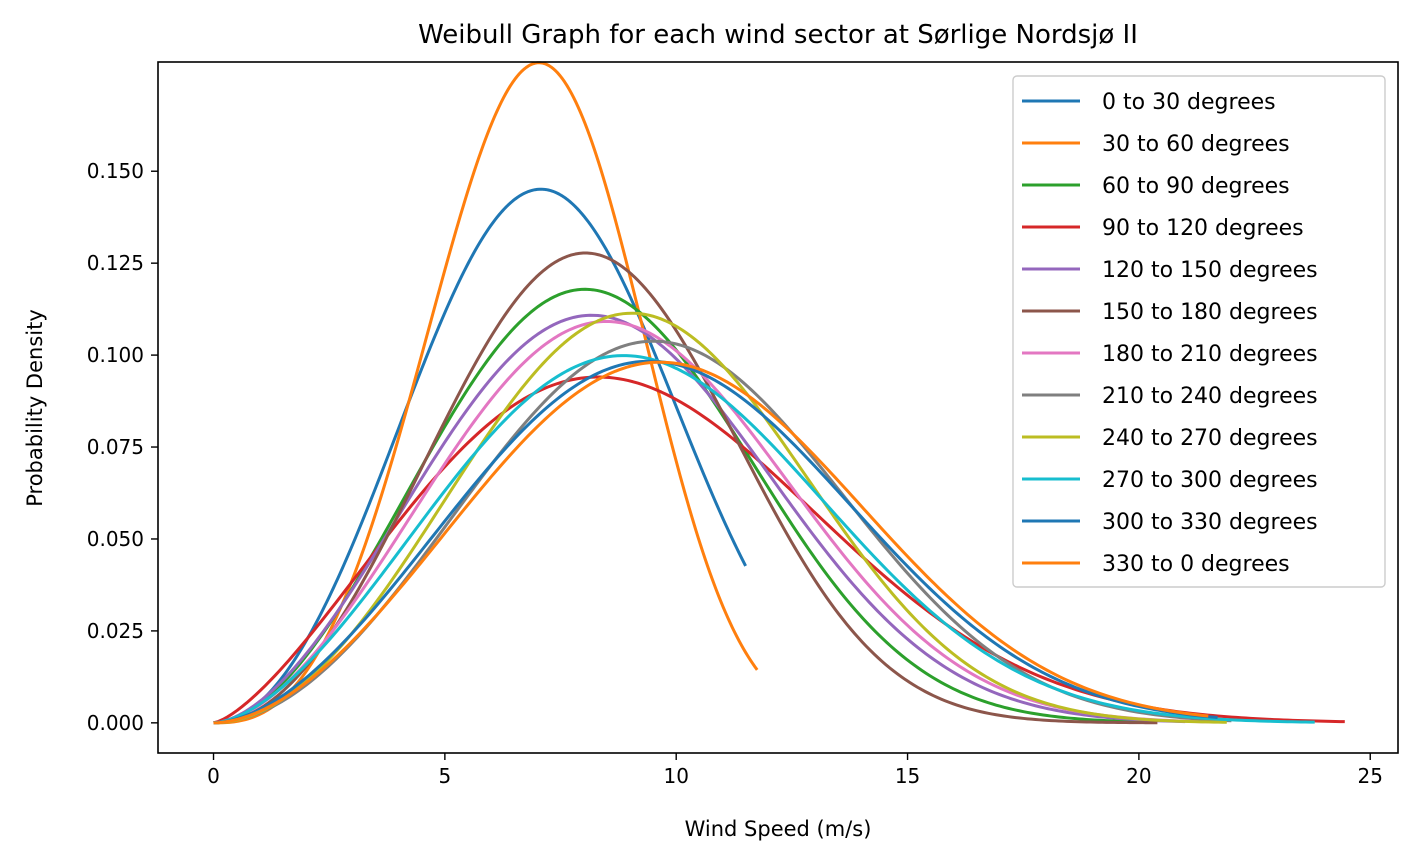  What do you see at coordinates (213, 776) in the screenshot?
I see `x-tick-label: 0` at bounding box center [213, 776].